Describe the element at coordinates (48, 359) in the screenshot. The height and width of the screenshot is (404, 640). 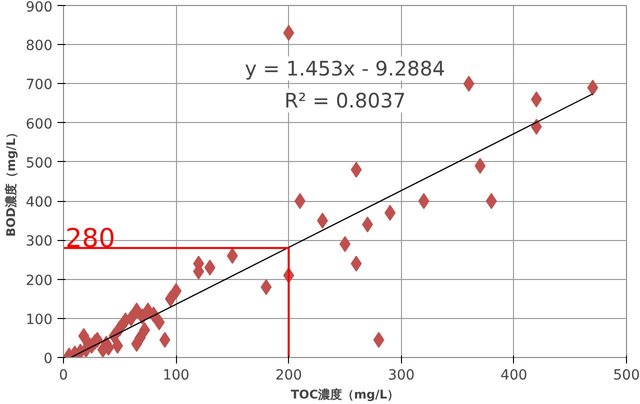
I see `y-tick-label: 0` at that location.